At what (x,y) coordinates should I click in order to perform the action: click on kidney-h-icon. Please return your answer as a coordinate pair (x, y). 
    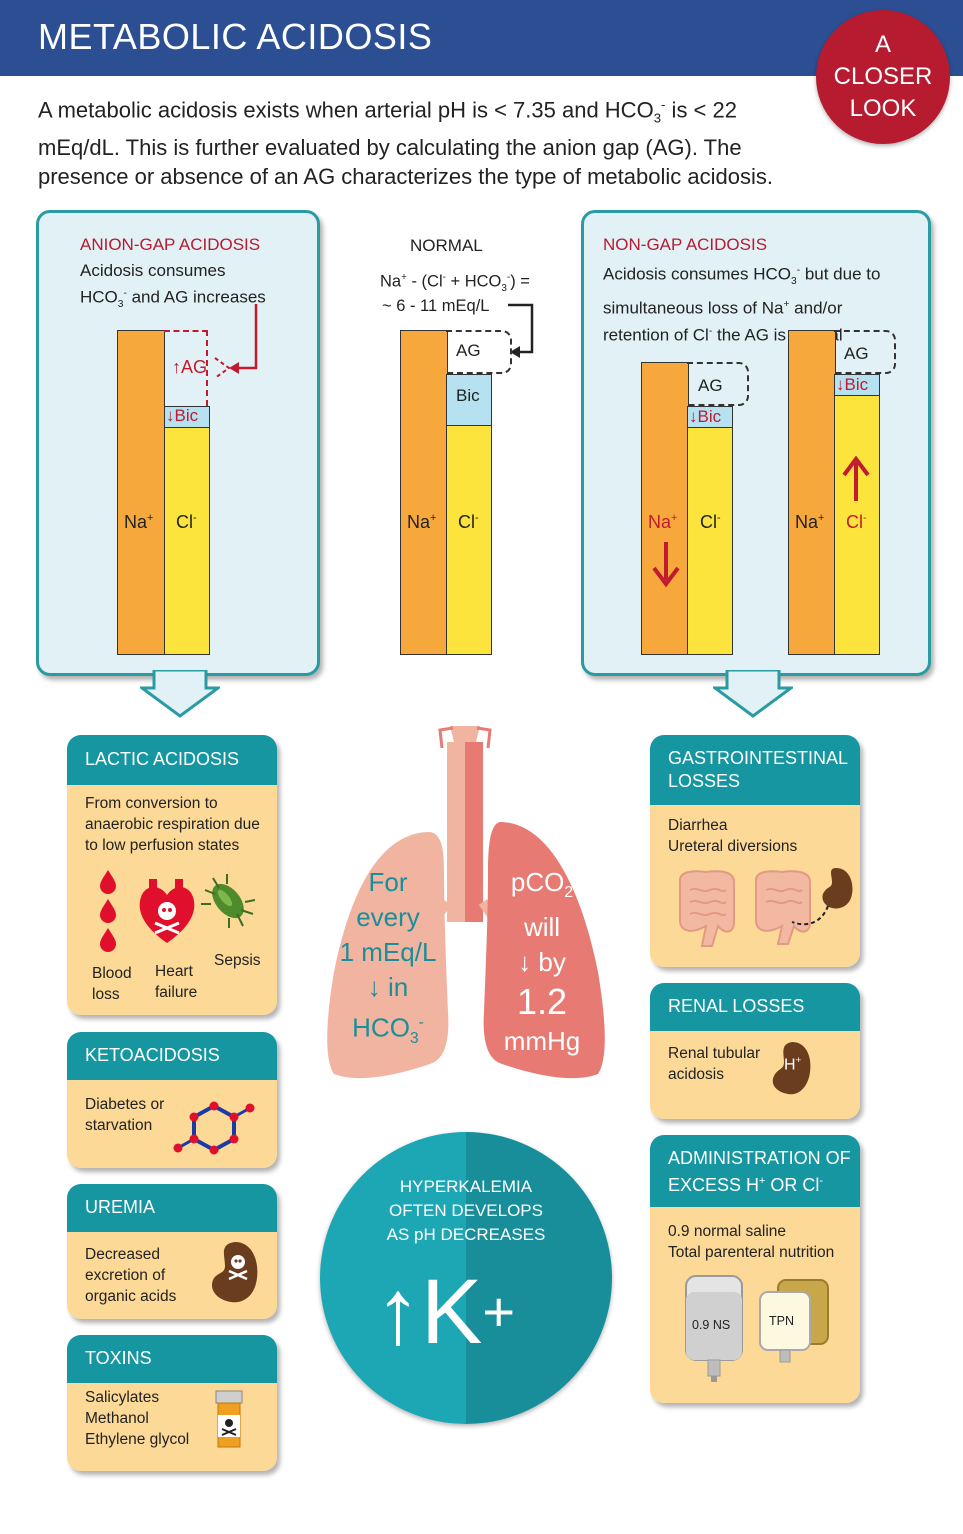
    Looking at the image, I should click on (791, 1068).